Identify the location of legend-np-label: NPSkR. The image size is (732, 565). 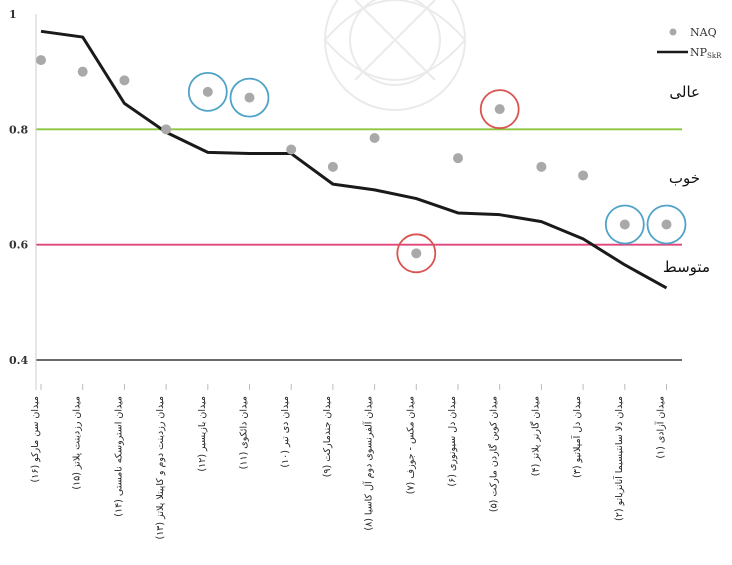
(706, 53).